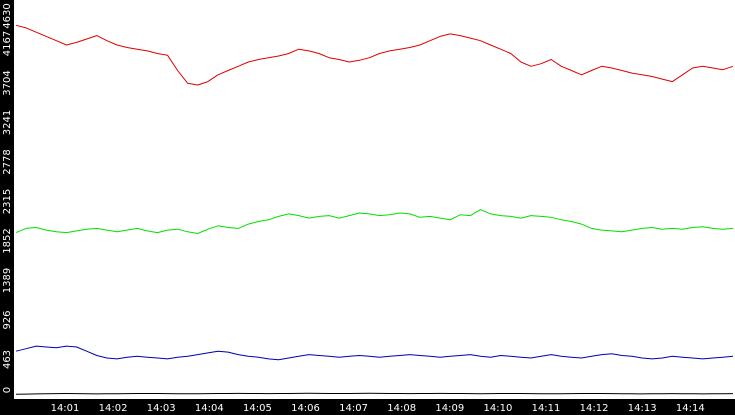 This screenshot has height=415, width=735. I want to click on y-axis-bar, so click(7, 207).